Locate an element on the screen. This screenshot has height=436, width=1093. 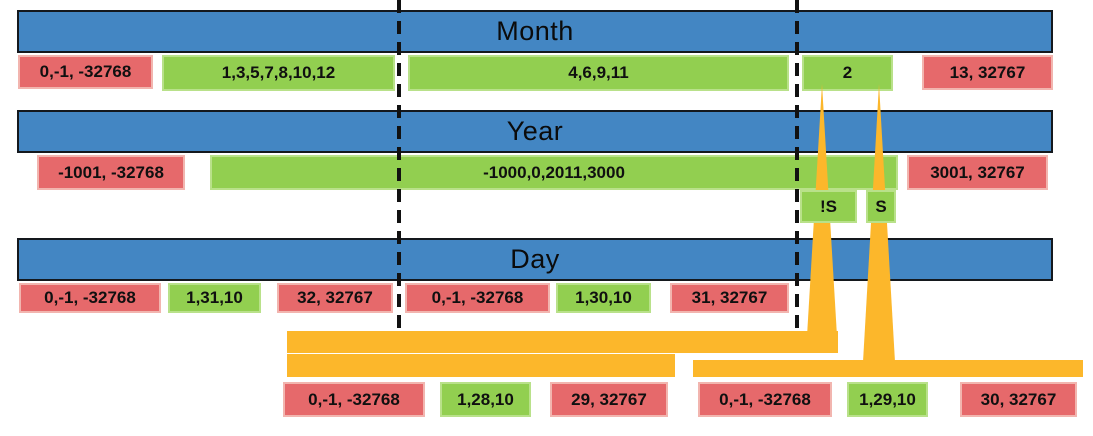
day30-valid-box: 1,30,10 is located at coordinates (603, 298).